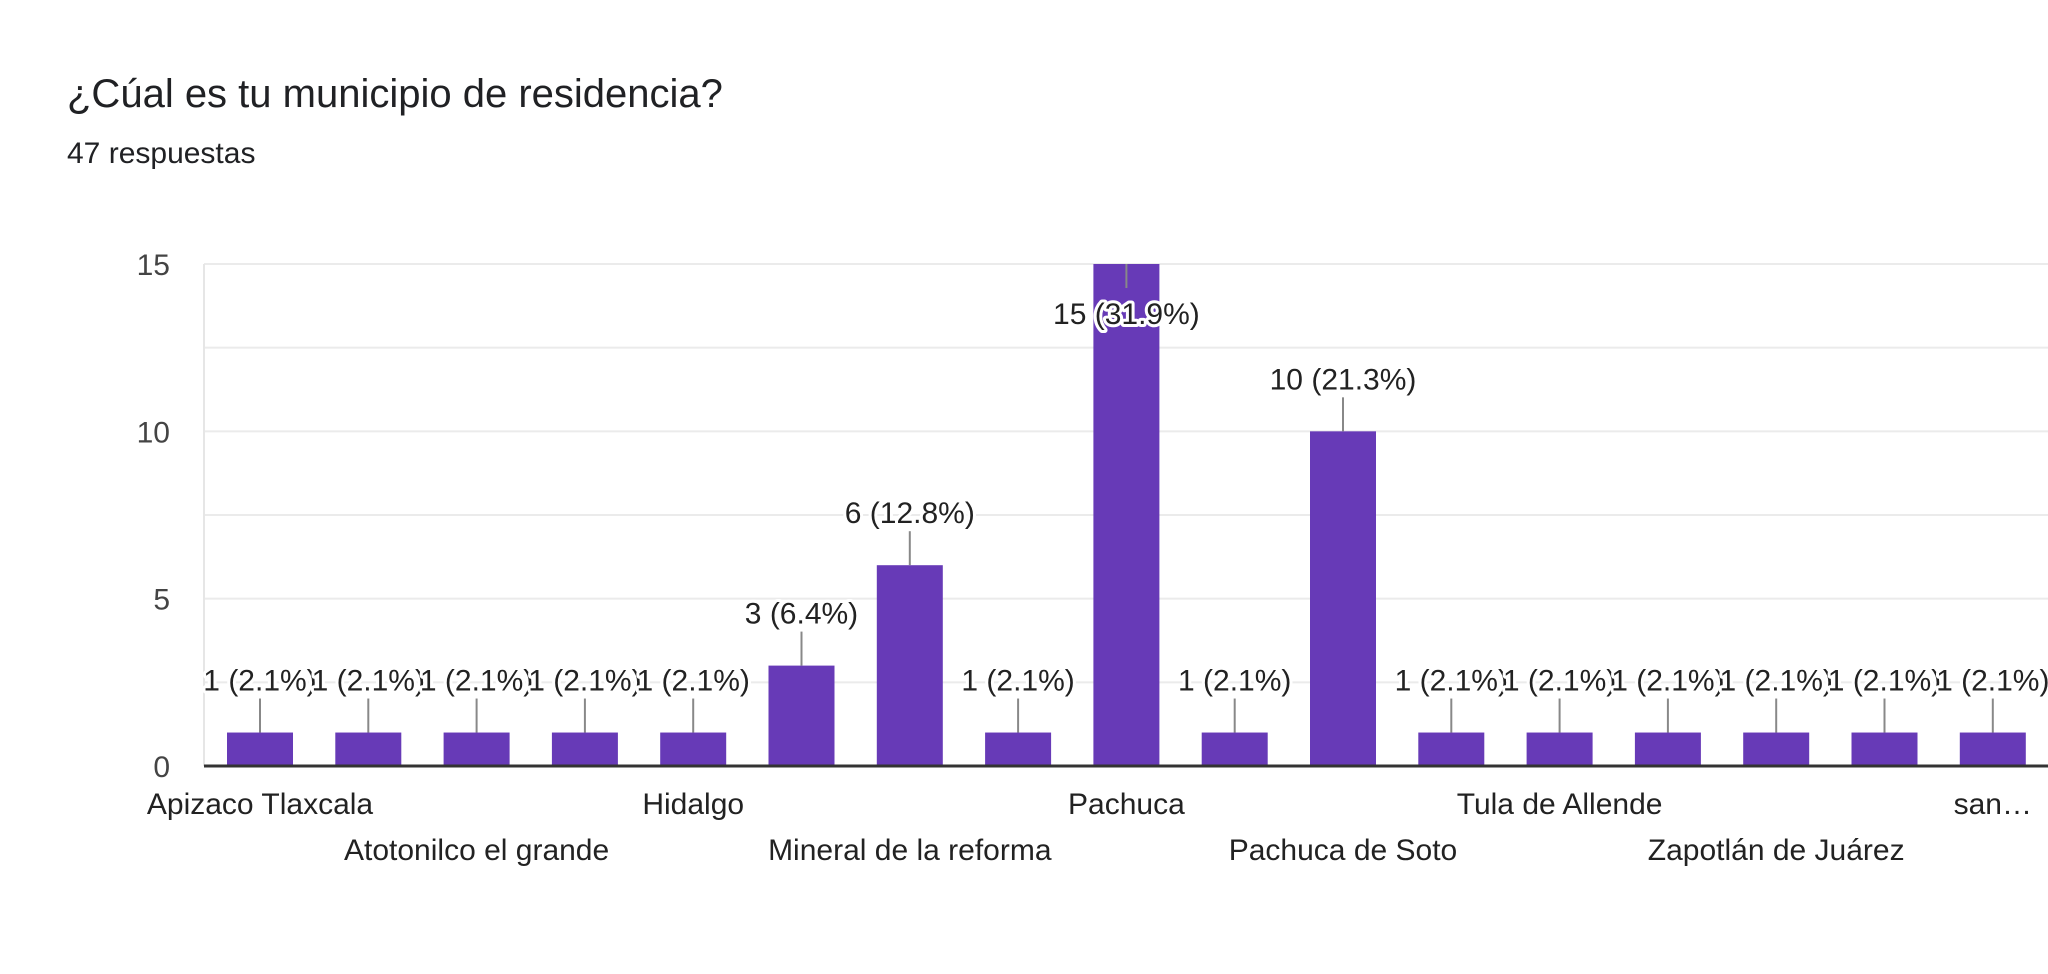 Image resolution: width=2048 pixels, height=974 pixels. I want to click on x-tick-label: Hidalgo, so click(693, 804).